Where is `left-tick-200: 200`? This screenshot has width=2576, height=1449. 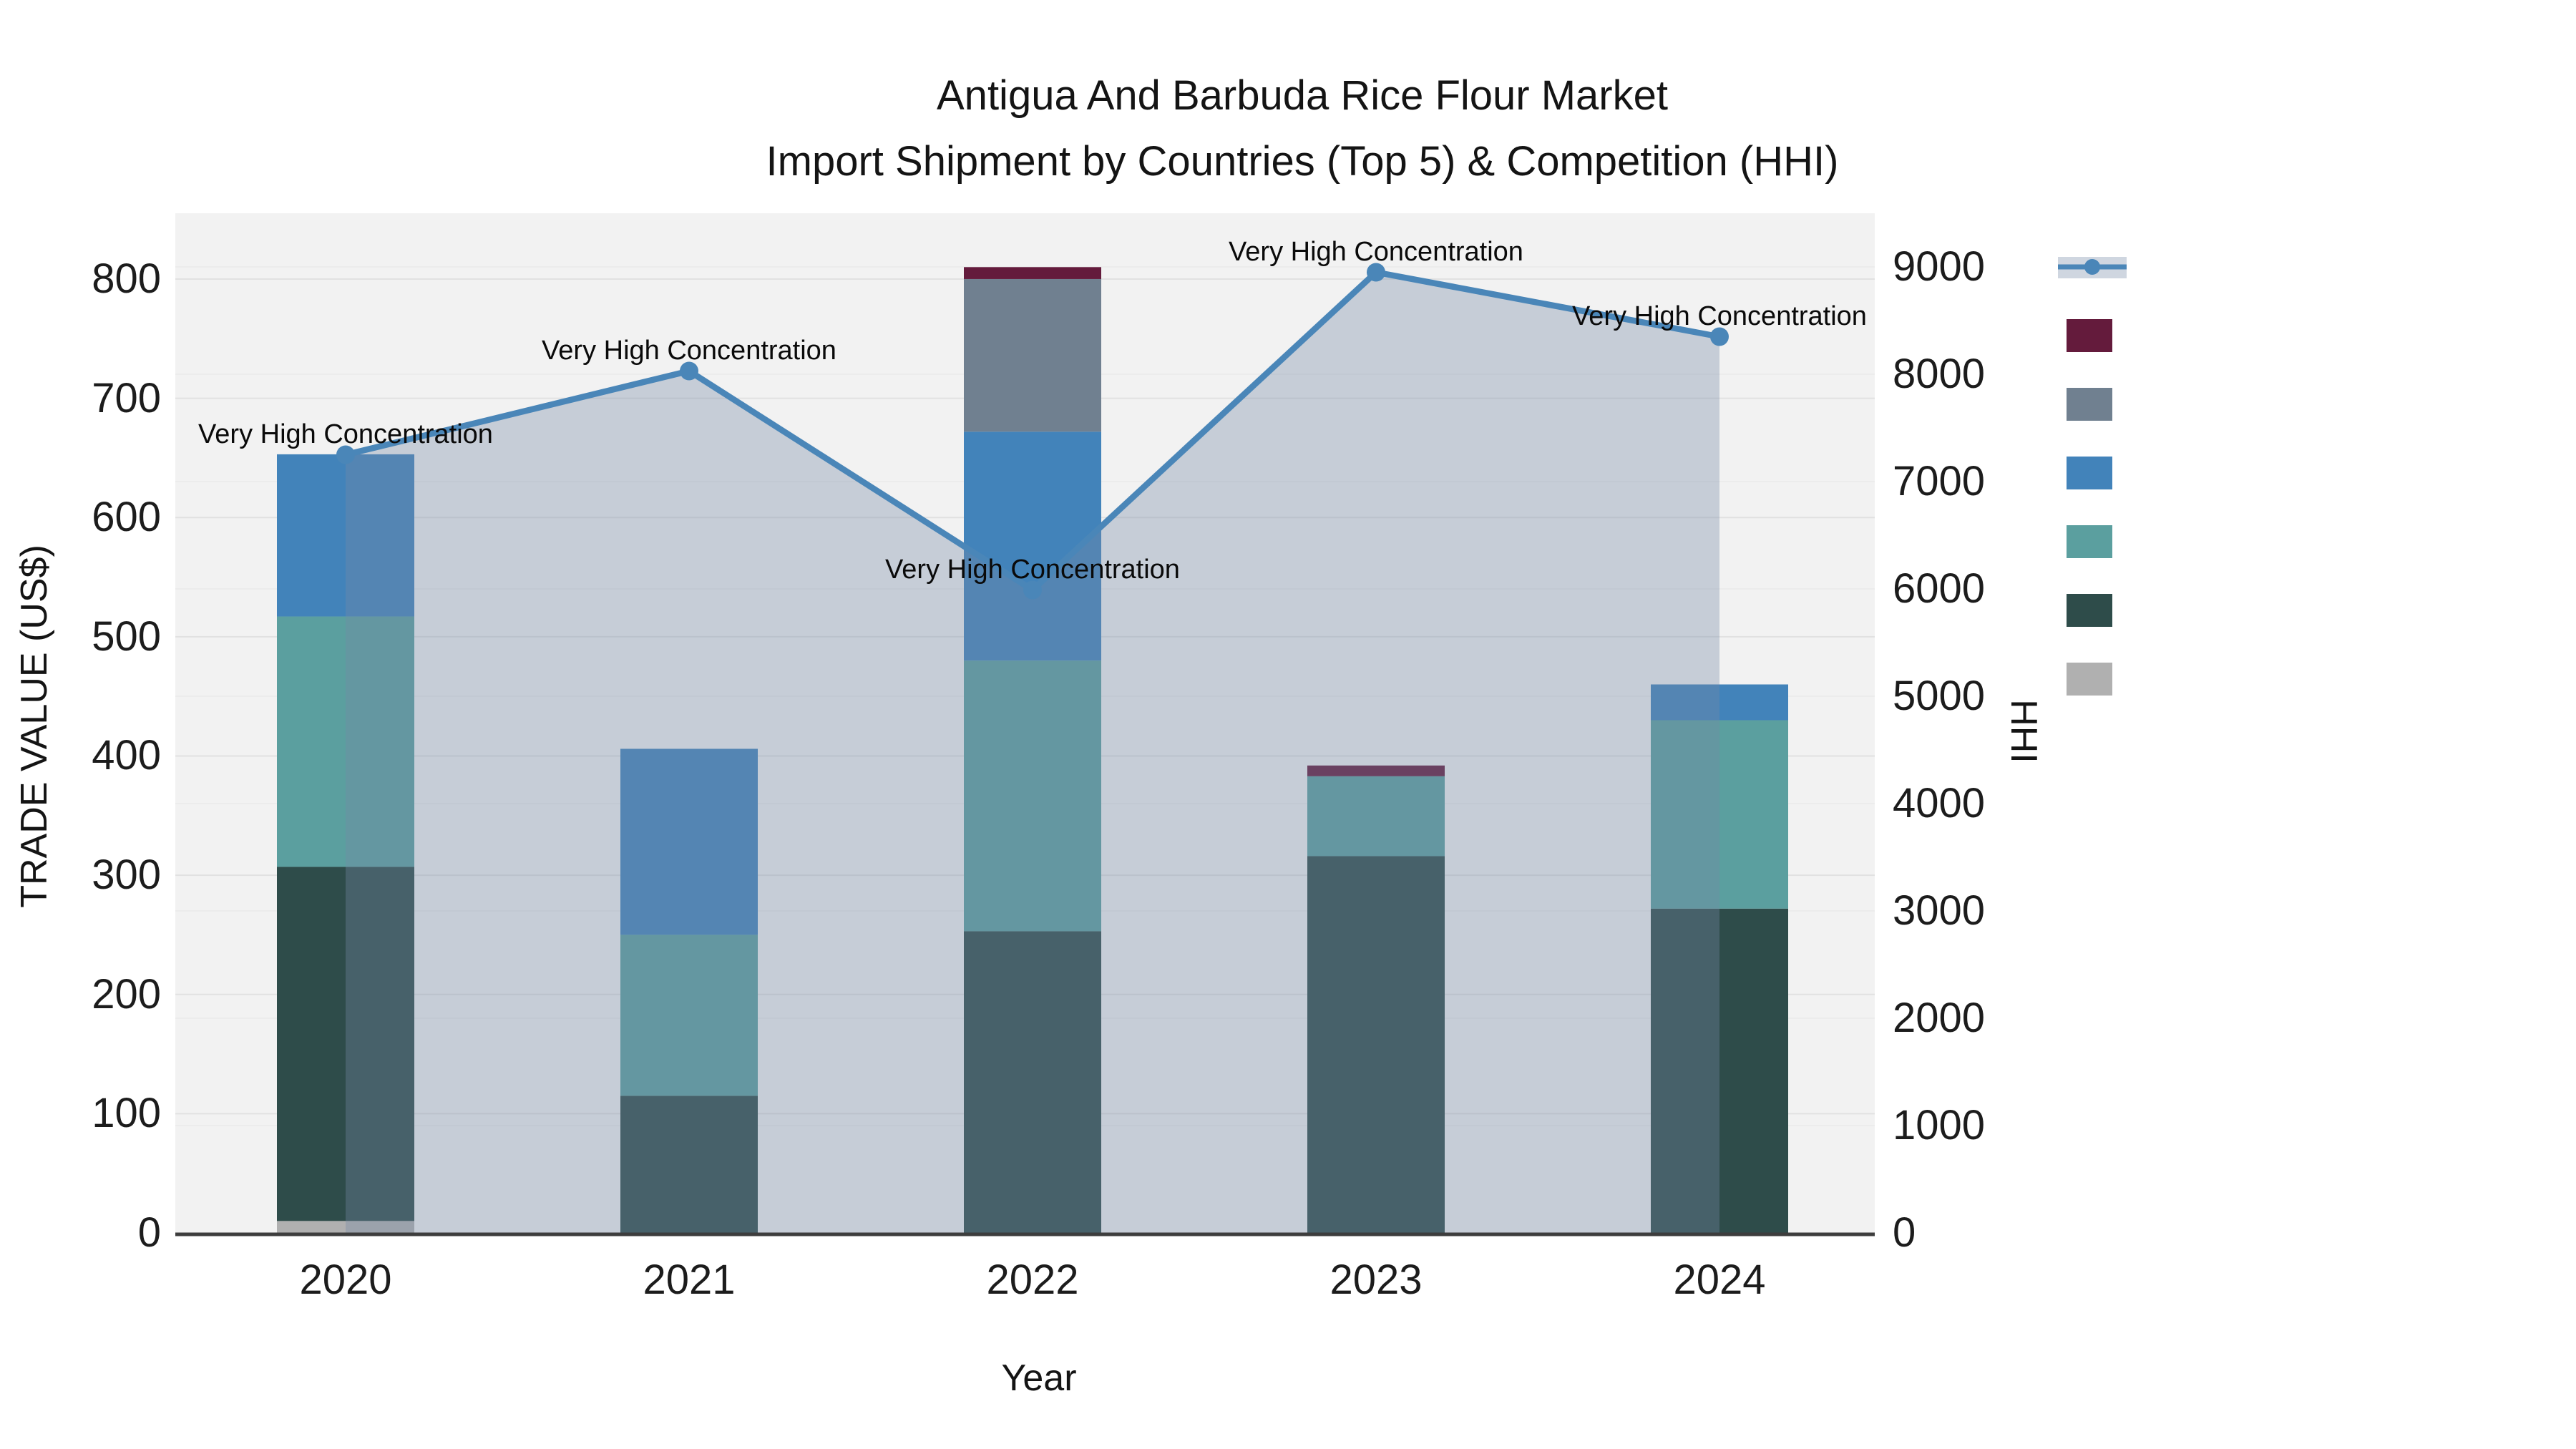
left-tick-200: 200 is located at coordinates (126, 994).